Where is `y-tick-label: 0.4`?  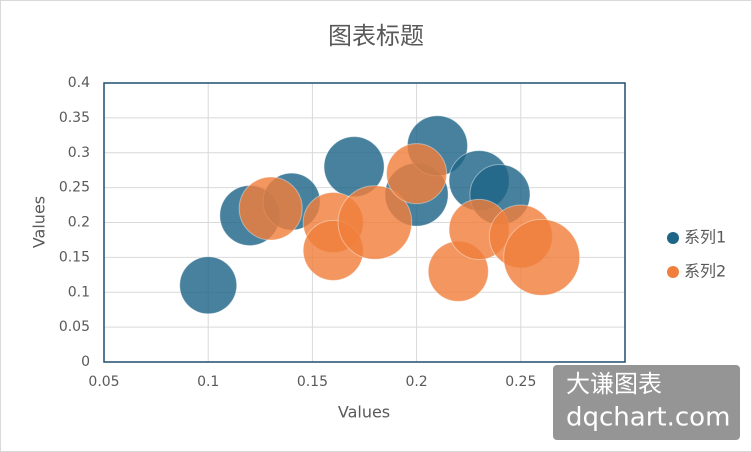
y-tick-label: 0.4 is located at coordinates (79, 83).